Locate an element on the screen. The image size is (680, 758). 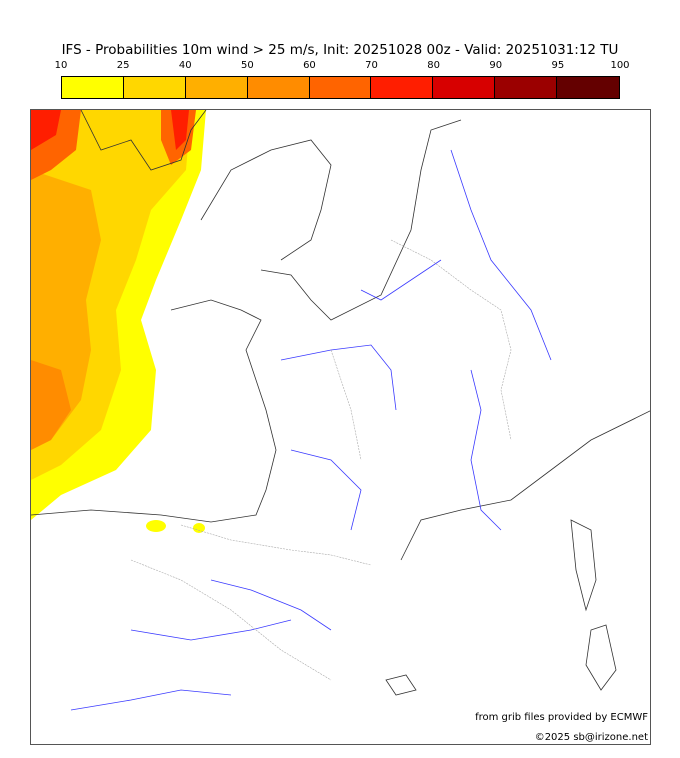
colorbar-tick-label: 60 is located at coordinates (309, 65).